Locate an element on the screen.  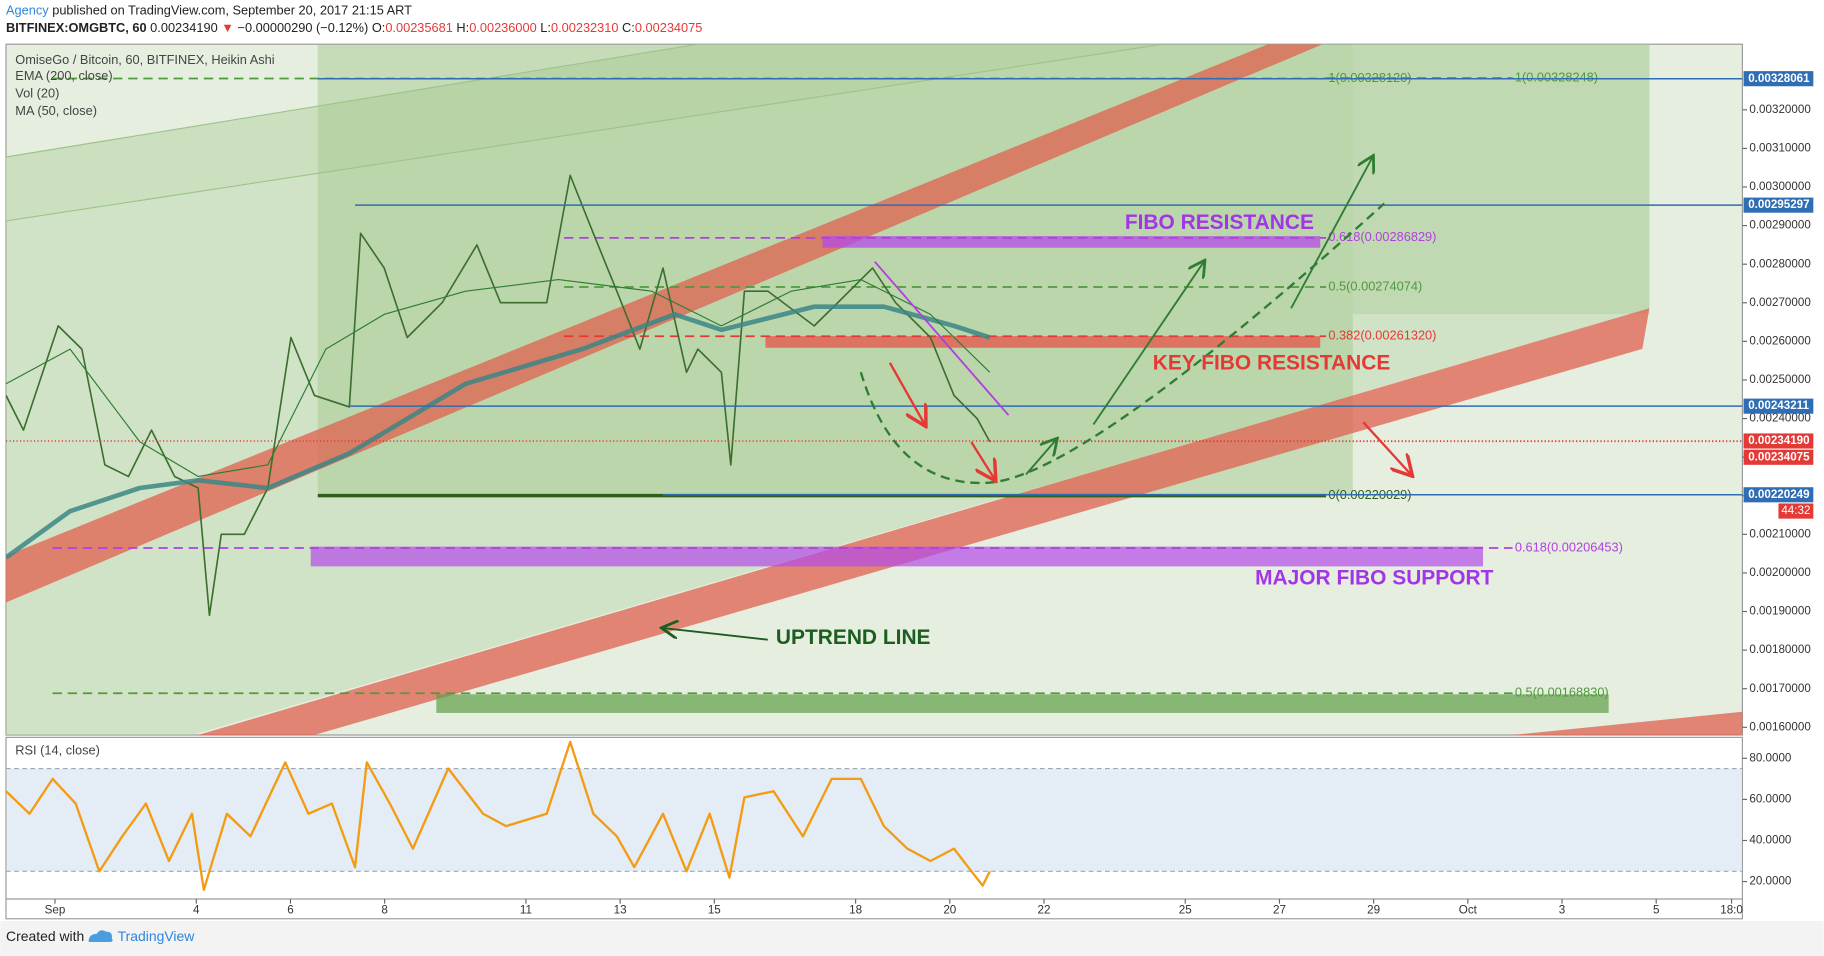
author: Agency is located at coordinates (27, 10).